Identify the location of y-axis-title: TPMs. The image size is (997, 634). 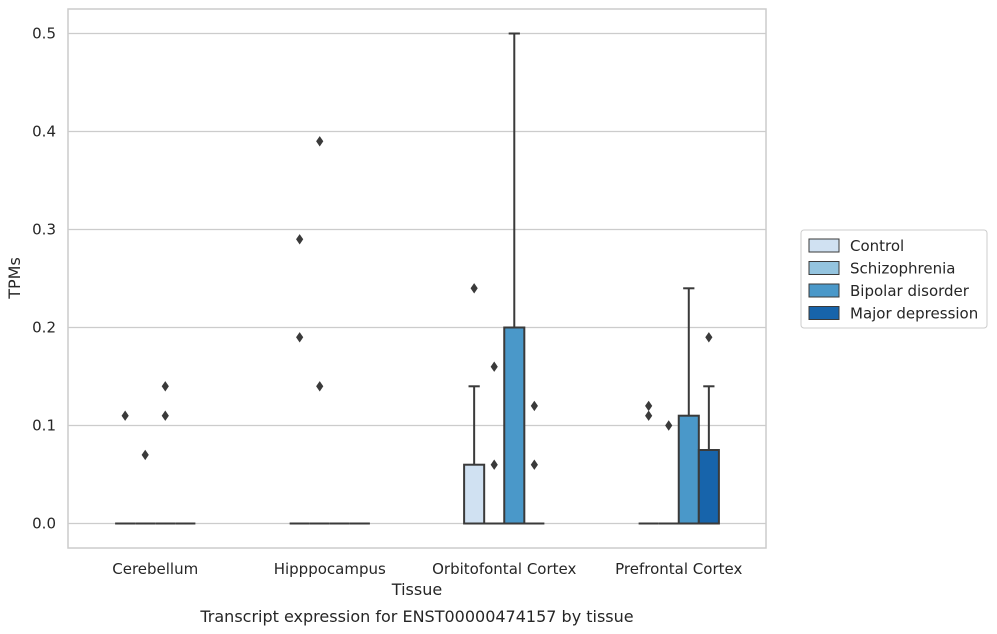
(14, 278).